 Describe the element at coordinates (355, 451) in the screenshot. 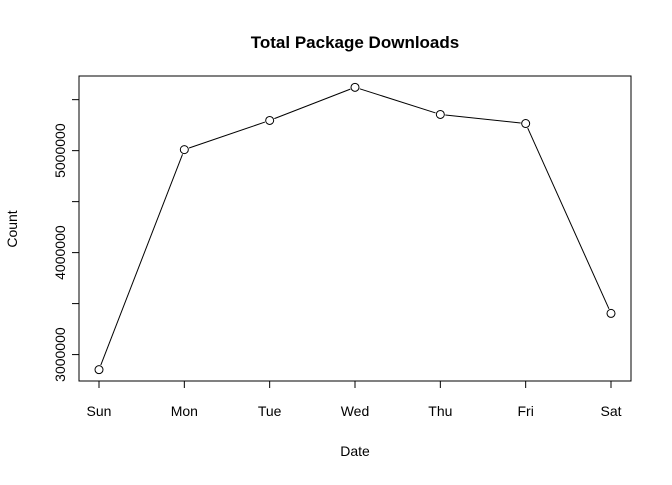

I see `x-axis-label: Date` at that location.